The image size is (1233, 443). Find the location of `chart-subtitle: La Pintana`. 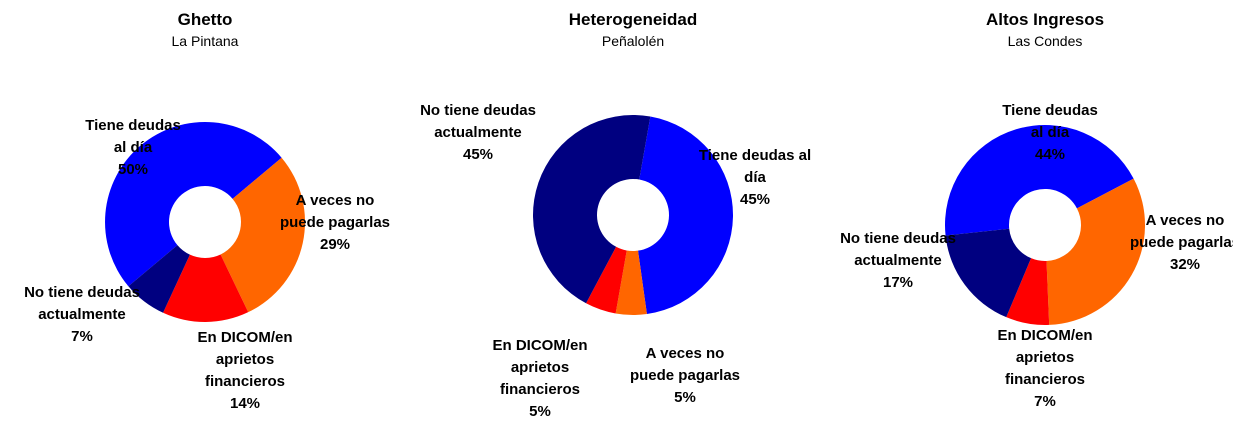

chart-subtitle: La Pintana is located at coordinates (205, 41).